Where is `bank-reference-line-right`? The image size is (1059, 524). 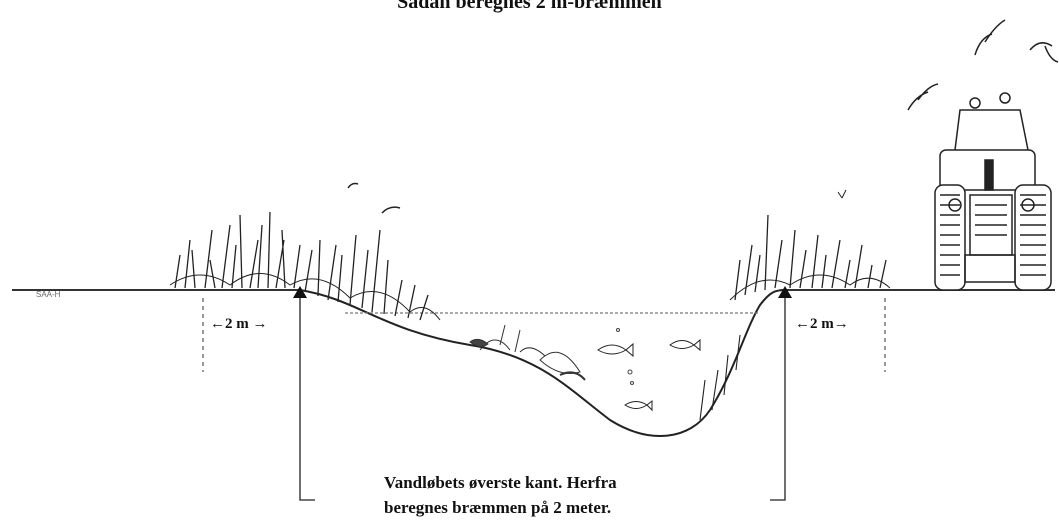 bank-reference-line-right is located at coordinates (778, 399).